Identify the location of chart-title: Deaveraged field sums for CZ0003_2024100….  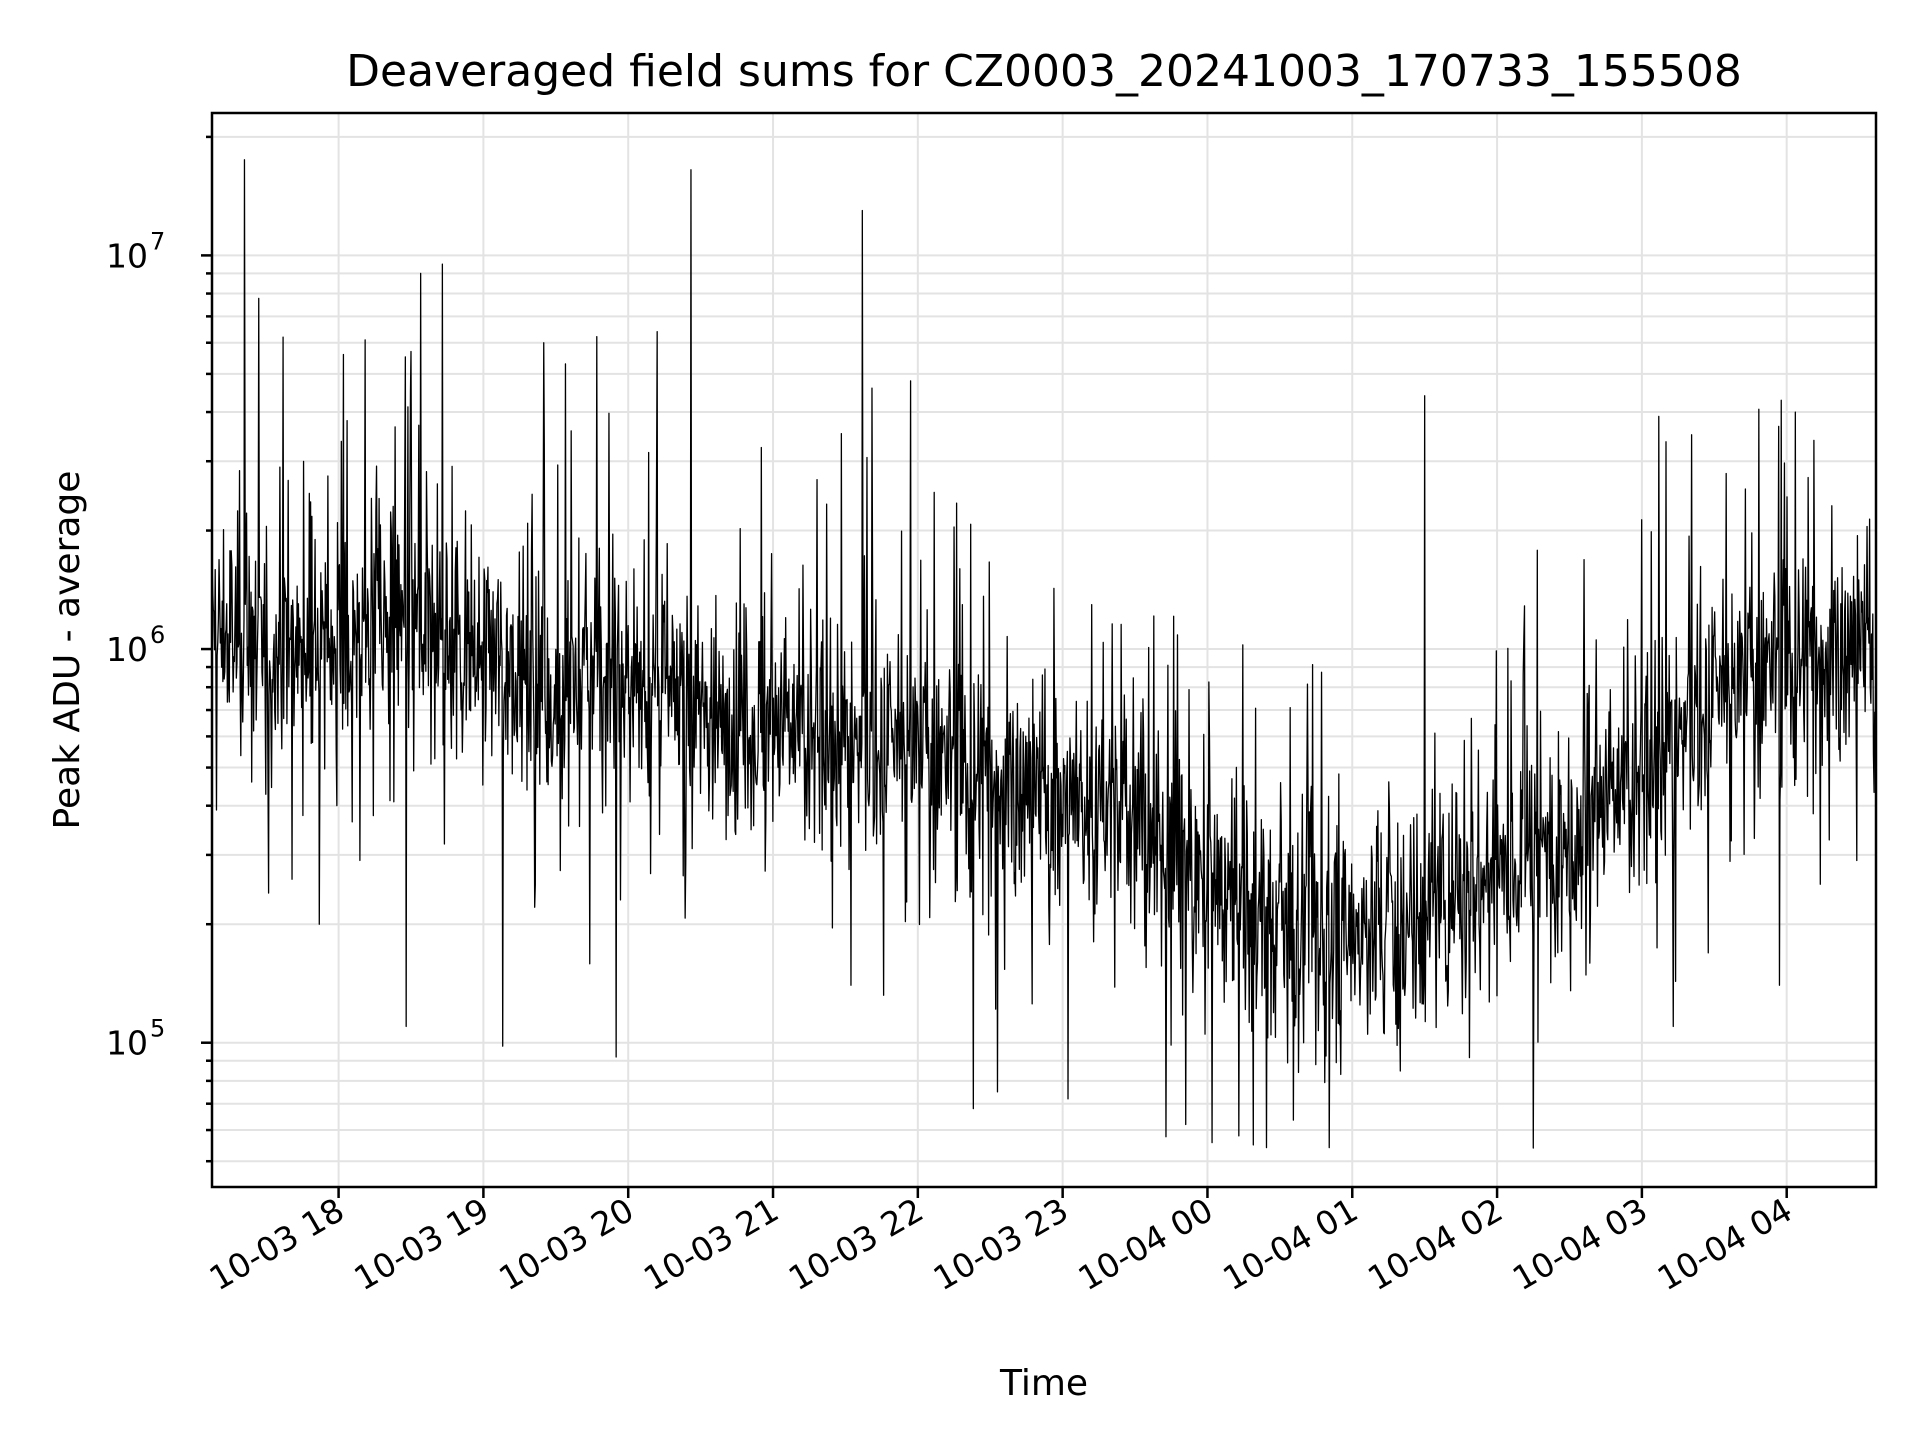
(1044, 71).